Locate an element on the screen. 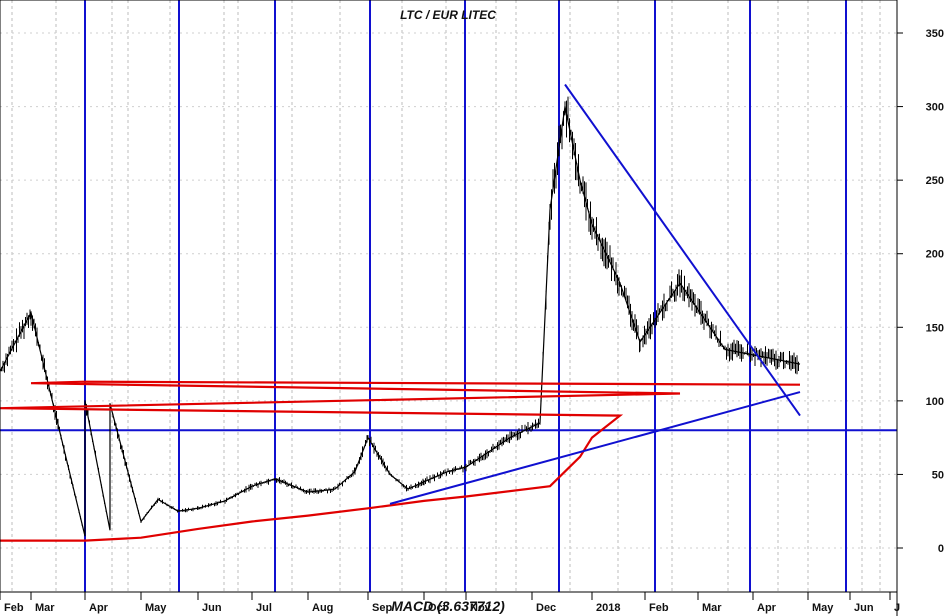 Image resolution: width=949 pixels, height=616 pixels. x-tick-label: Dec is located at coordinates (546, 608).